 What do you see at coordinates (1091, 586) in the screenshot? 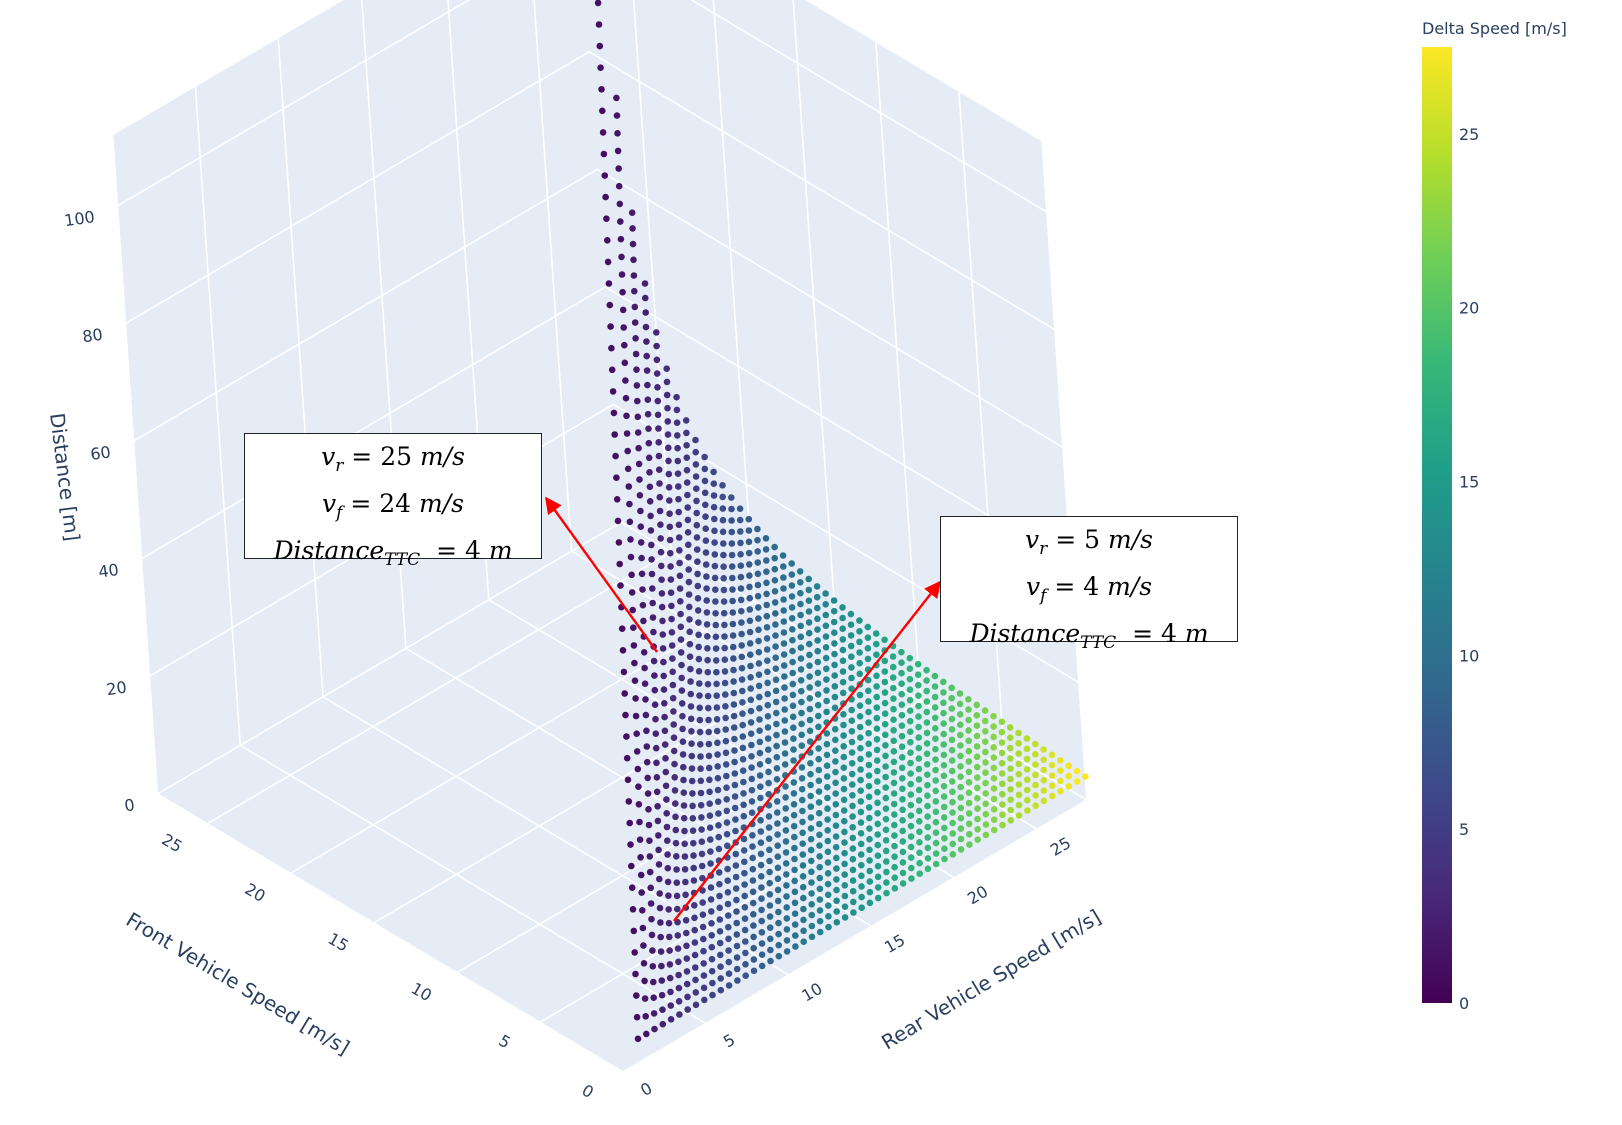
I see `annotation-right-vf: 4` at bounding box center [1091, 586].